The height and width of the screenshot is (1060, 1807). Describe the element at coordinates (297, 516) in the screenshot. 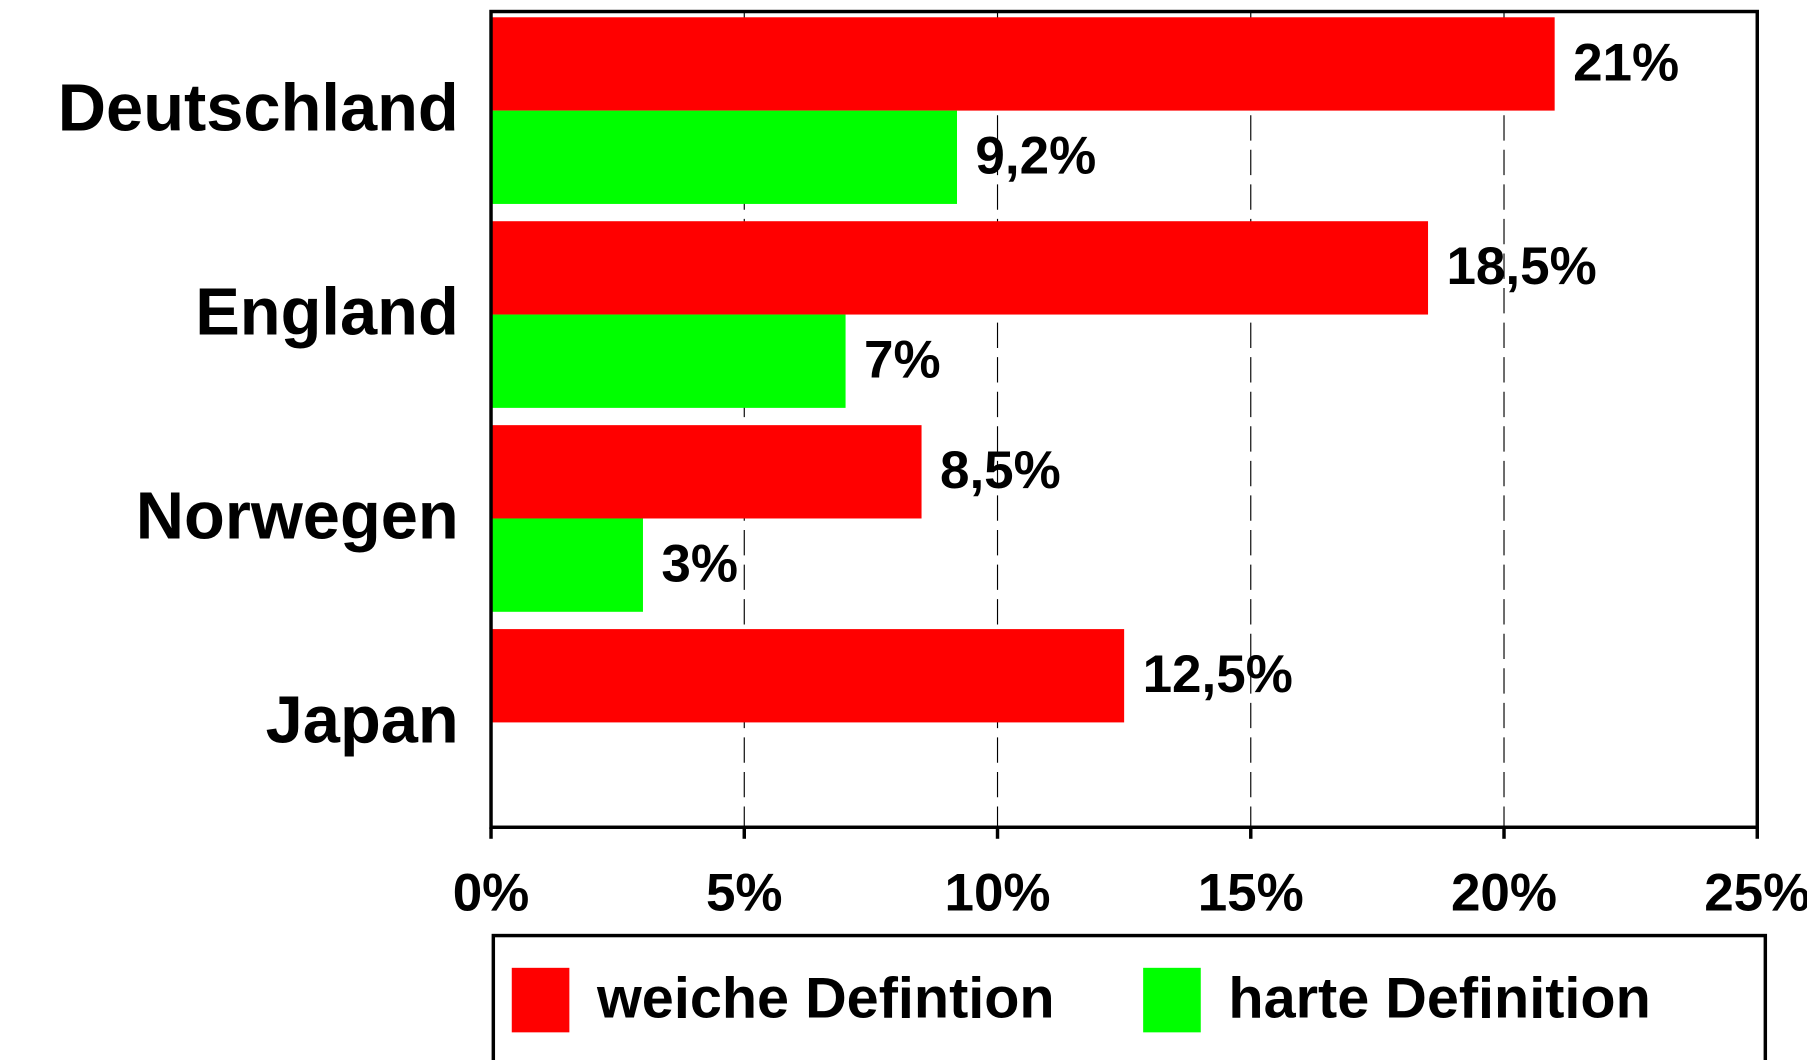

I see `y-tick-label: Norwegen` at that location.